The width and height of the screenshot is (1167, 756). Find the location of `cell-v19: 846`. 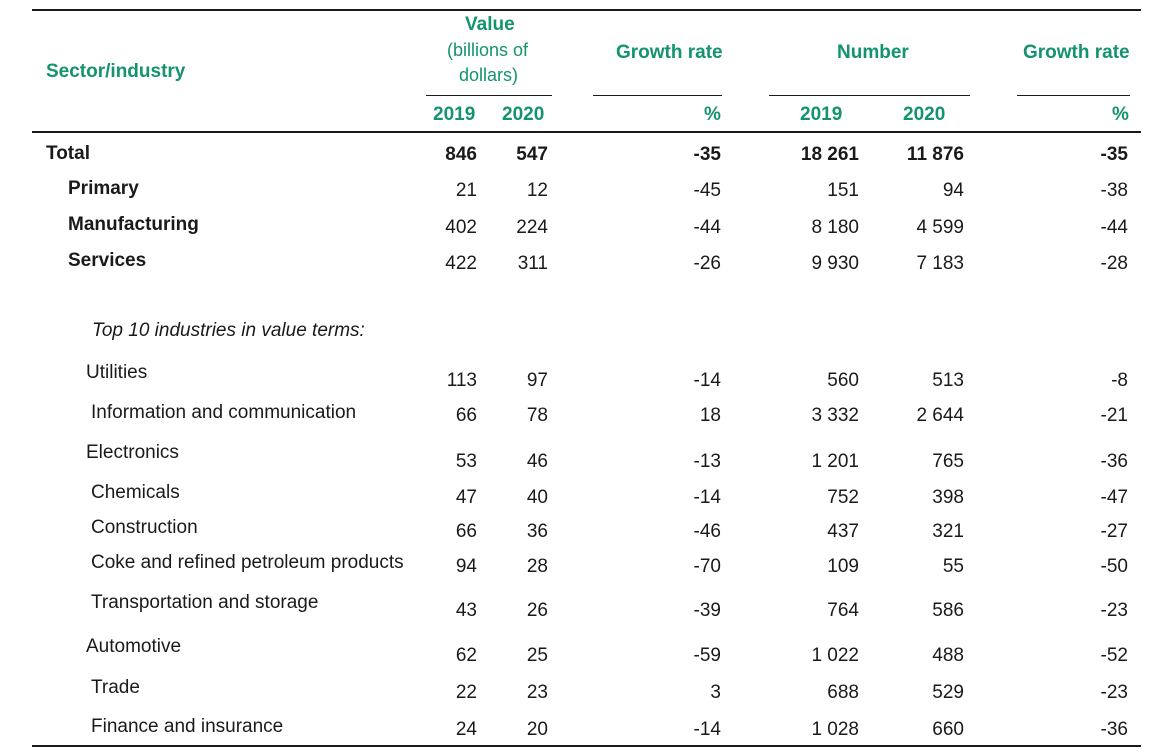

cell-v19: 846 is located at coordinates (461, 154).